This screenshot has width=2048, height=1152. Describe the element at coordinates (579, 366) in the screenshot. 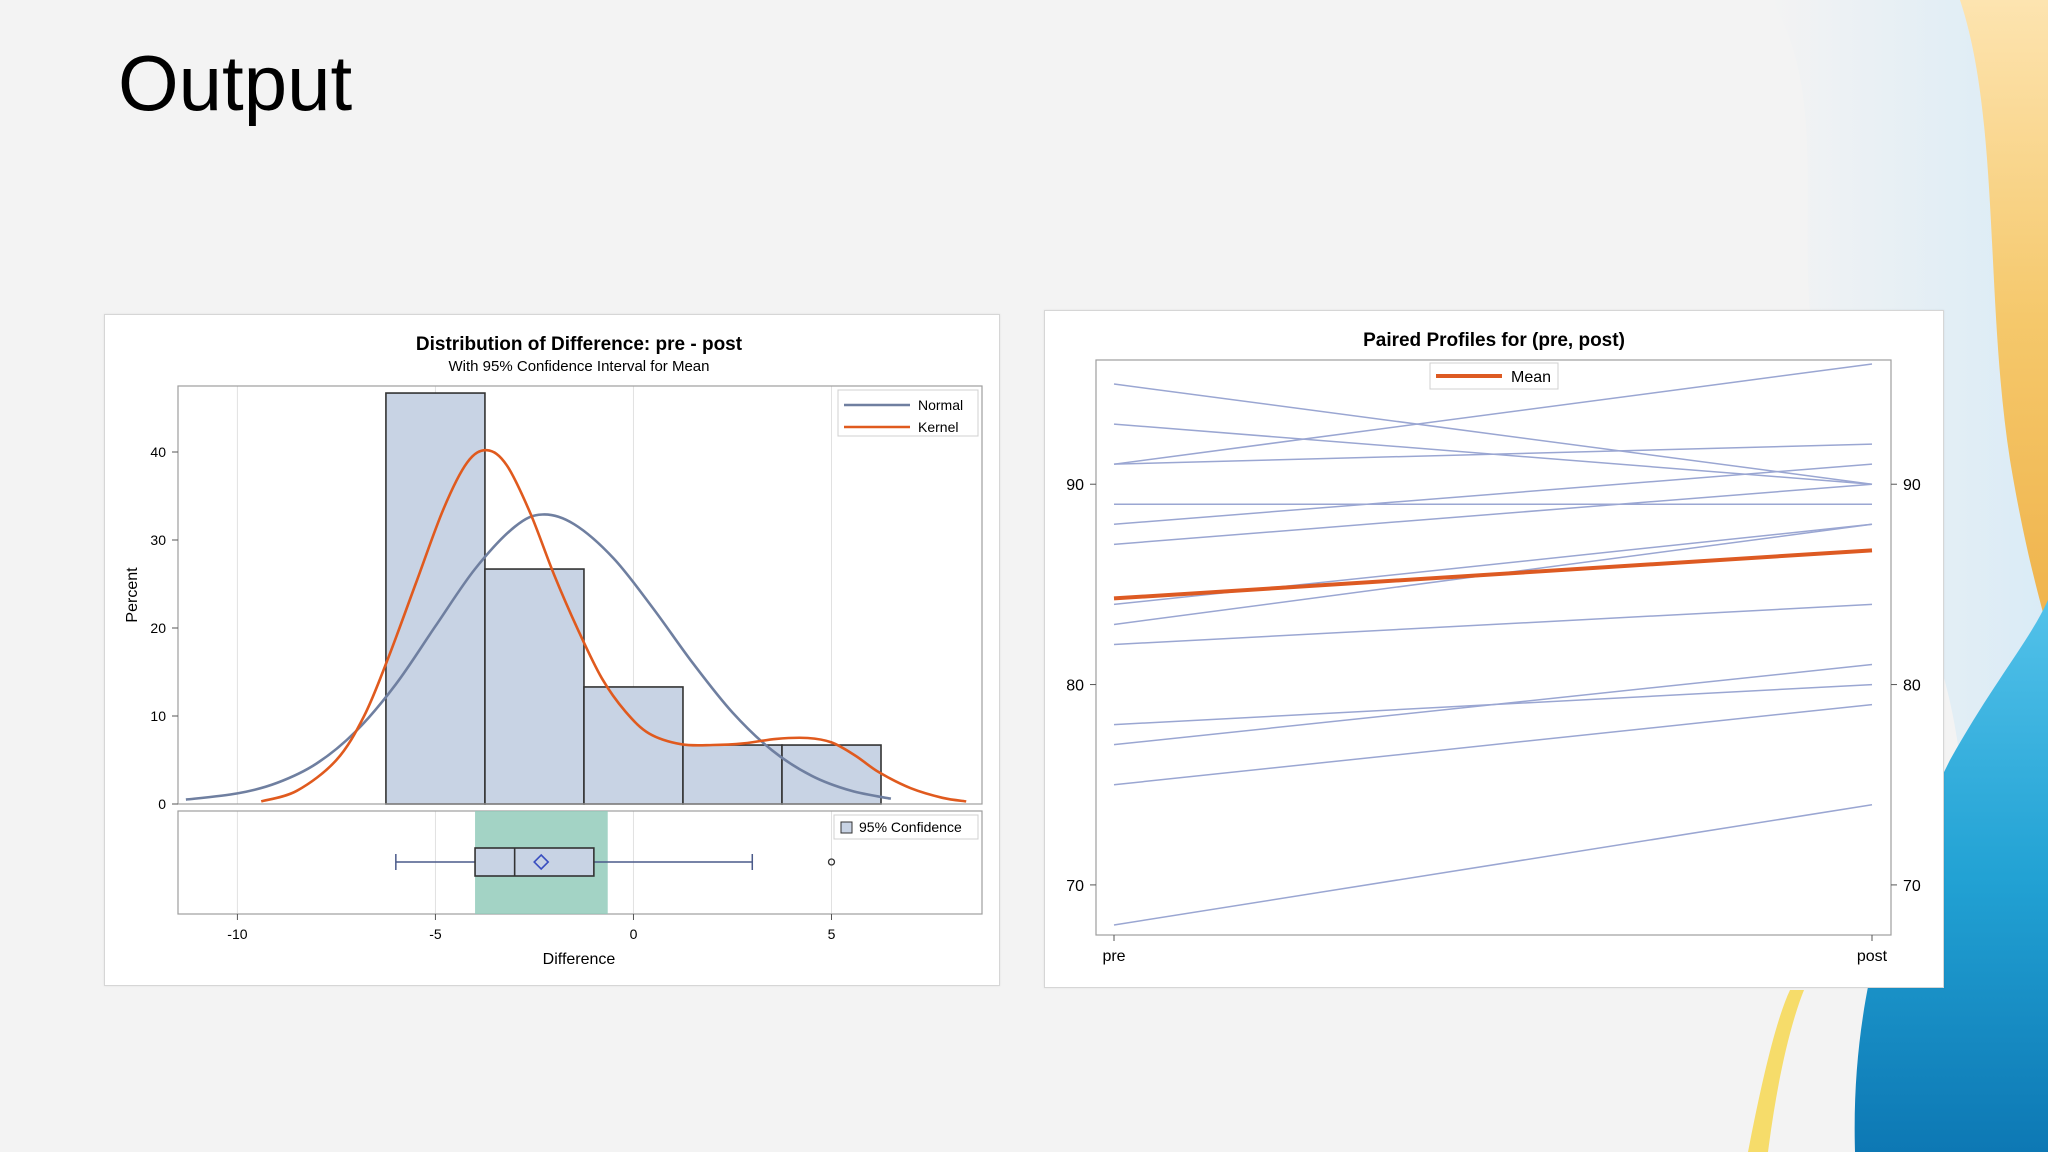

I see `chart-subtitle: With 95% Confidence Interval for Mean` at that location.